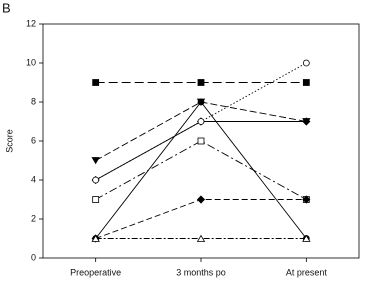 This screenshot has height=283, width=365. Describe the element at coordinates (95, 272) in the screenshot. I see `x-tick-label: Preoperative` at that location.